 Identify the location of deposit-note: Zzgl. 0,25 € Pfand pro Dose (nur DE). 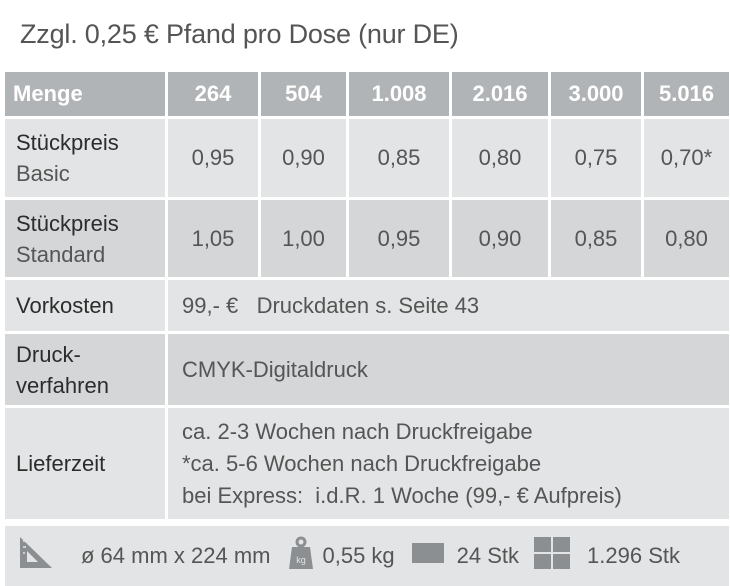
(239, 34).